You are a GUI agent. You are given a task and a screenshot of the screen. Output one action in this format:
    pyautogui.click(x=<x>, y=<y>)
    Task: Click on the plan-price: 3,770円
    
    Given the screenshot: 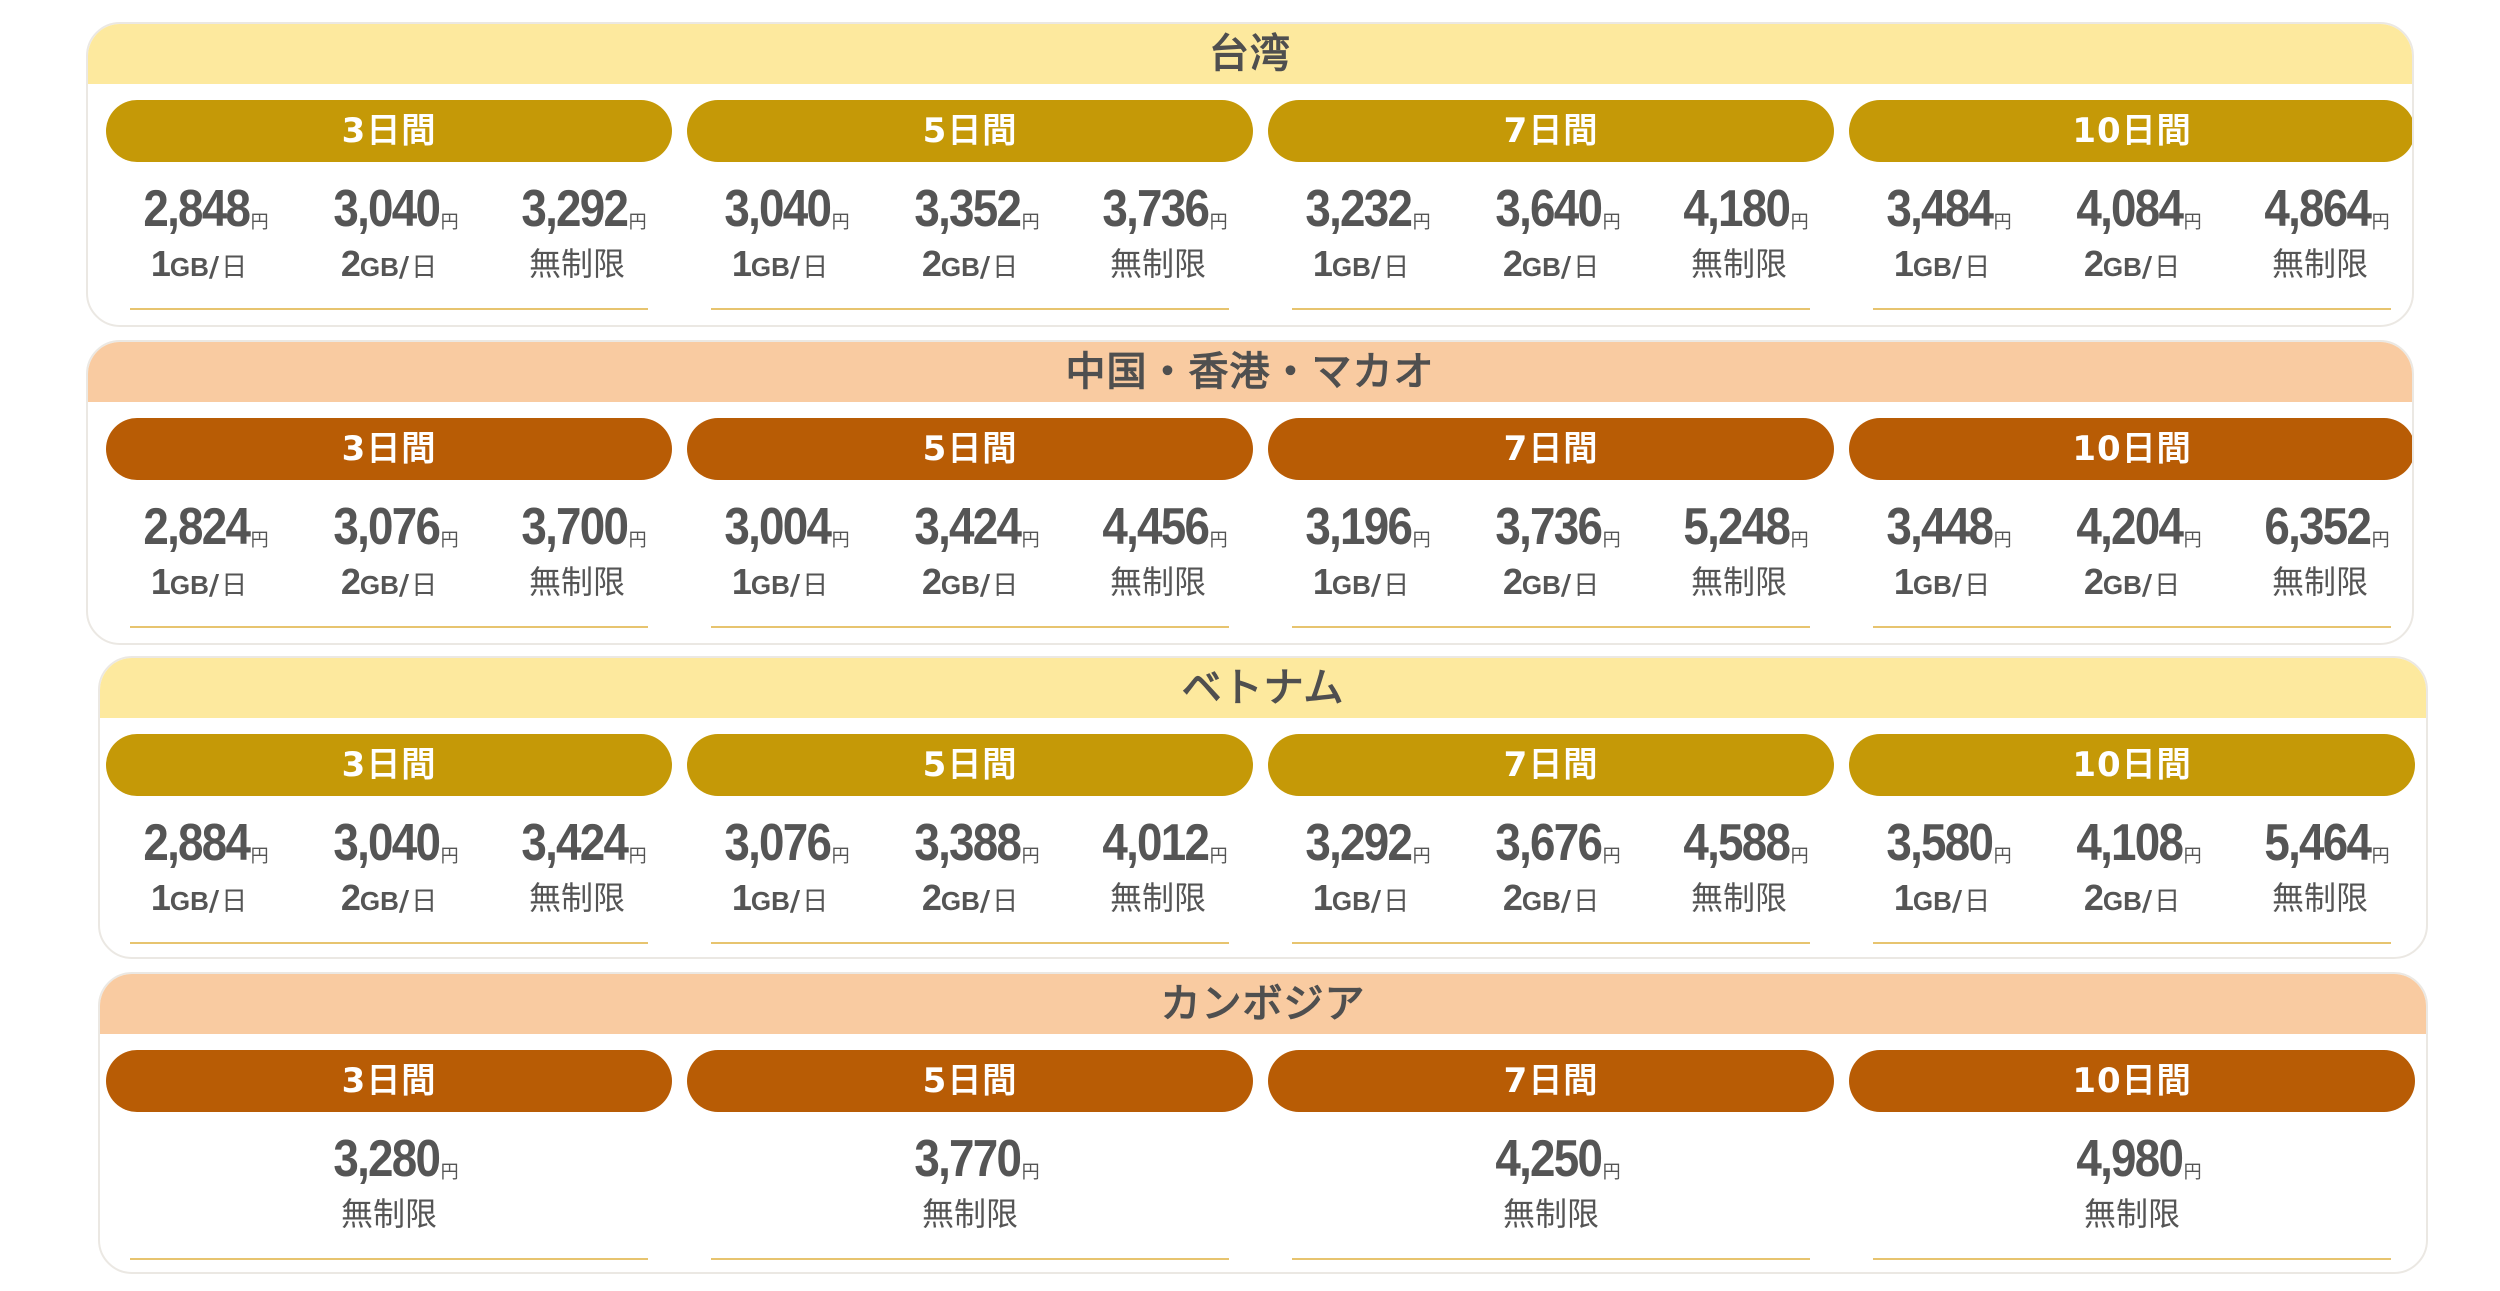 What is the action you would take?
    pyautogui.click(x=970, y=1159)
    